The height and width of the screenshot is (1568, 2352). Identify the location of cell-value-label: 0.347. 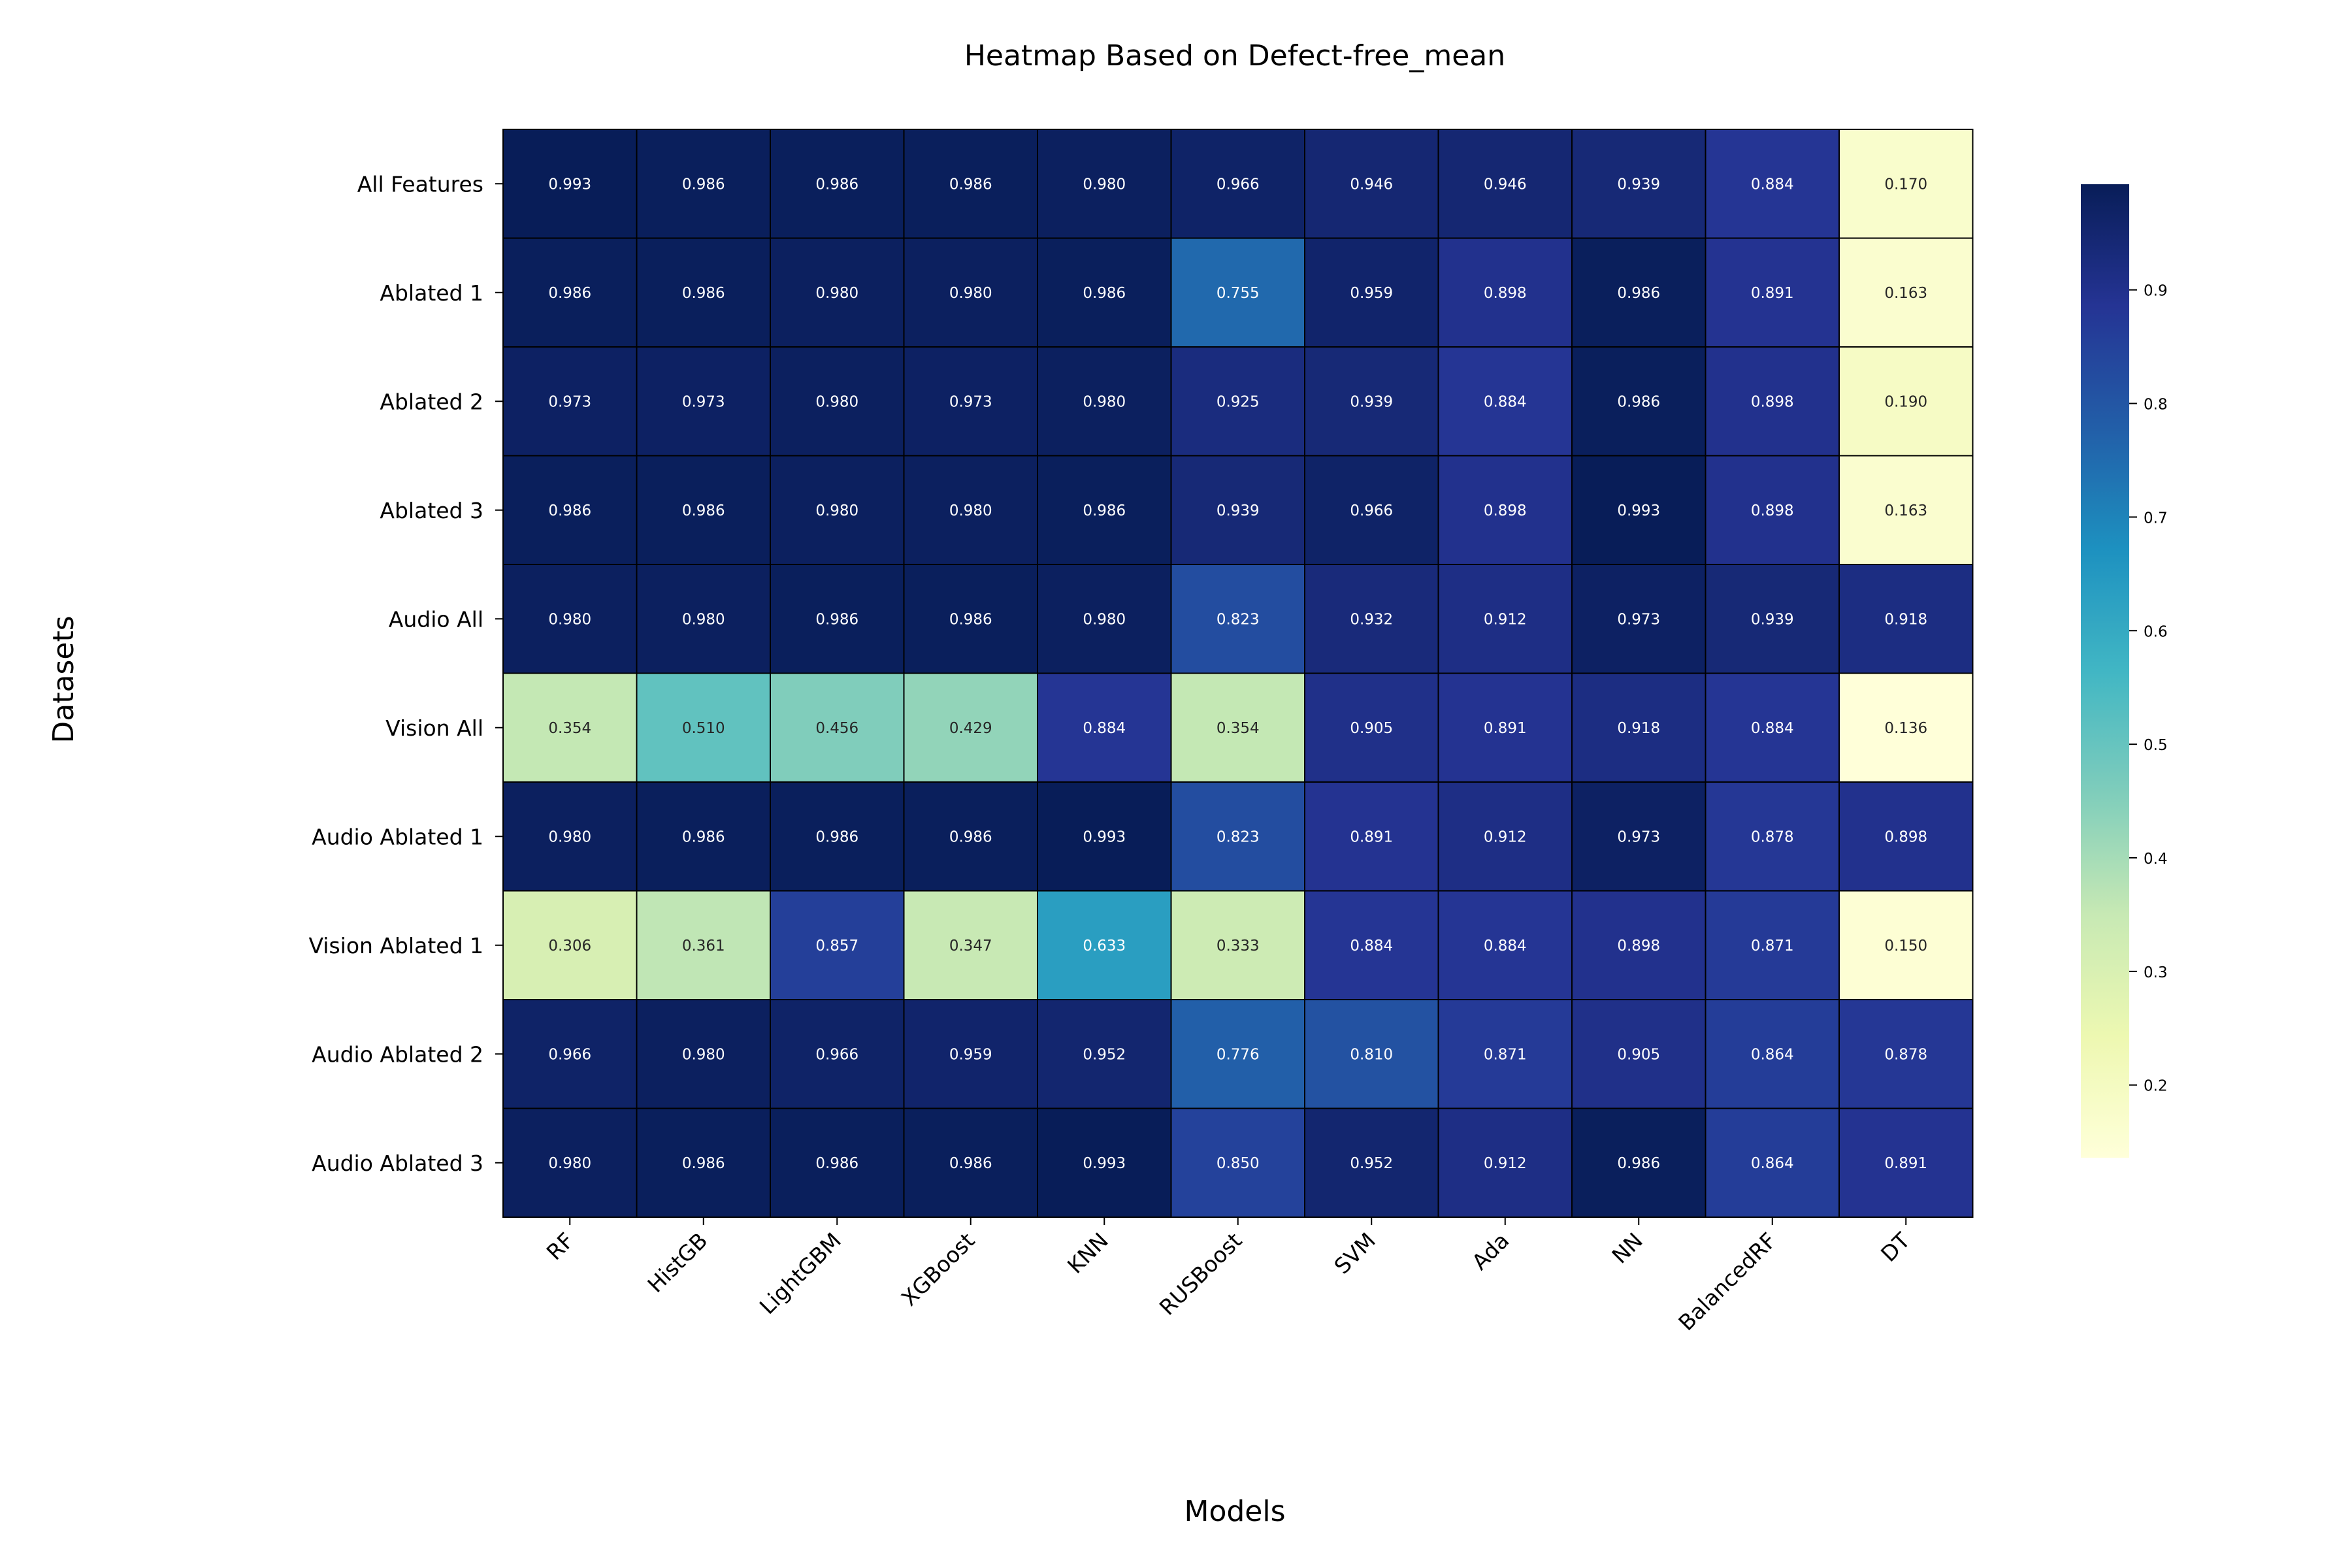
(970, 946).